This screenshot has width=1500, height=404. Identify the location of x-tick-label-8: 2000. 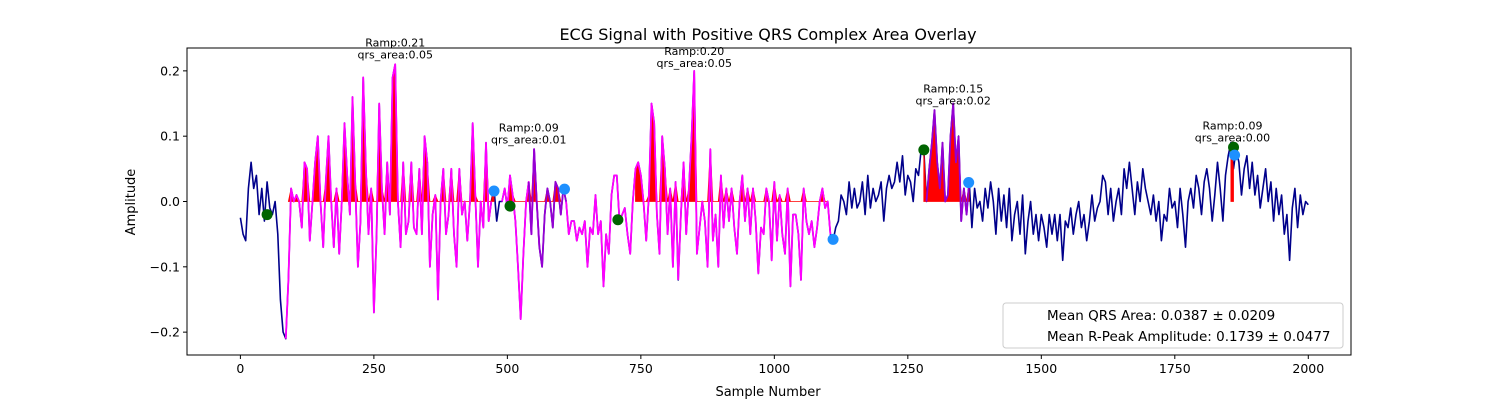
(1308, 368).